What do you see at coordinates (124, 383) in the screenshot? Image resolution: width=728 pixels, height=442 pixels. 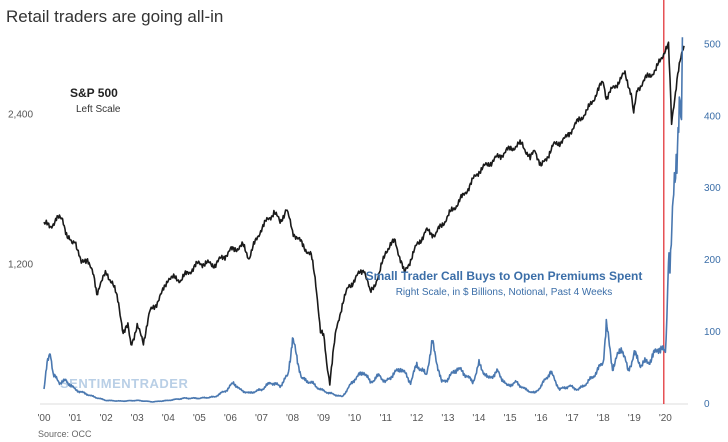 I see `watermark: SENTIMENTRADER` at bounding box center [124, 383].